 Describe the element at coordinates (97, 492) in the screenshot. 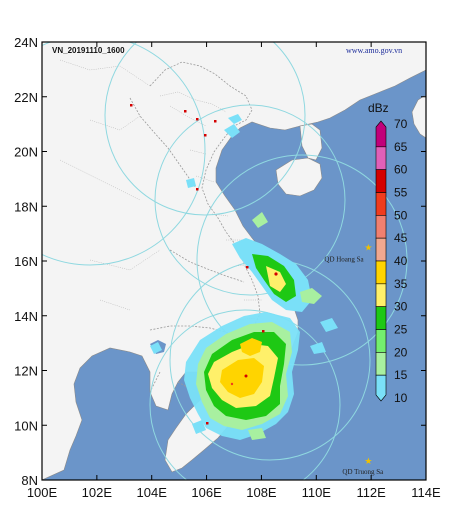

I see `lon-tick-label: 102E` at that location.